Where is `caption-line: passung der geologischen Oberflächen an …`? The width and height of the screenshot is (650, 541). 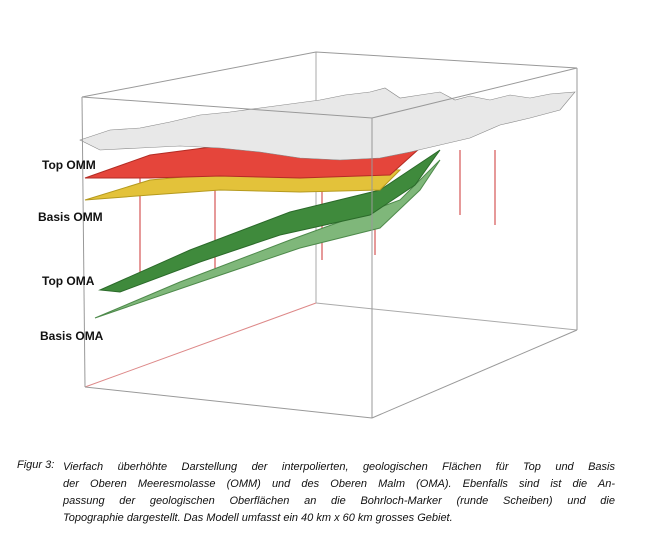 caption-line: passung der geologischen Oberflächen an … is located at coordinates (339, 501).